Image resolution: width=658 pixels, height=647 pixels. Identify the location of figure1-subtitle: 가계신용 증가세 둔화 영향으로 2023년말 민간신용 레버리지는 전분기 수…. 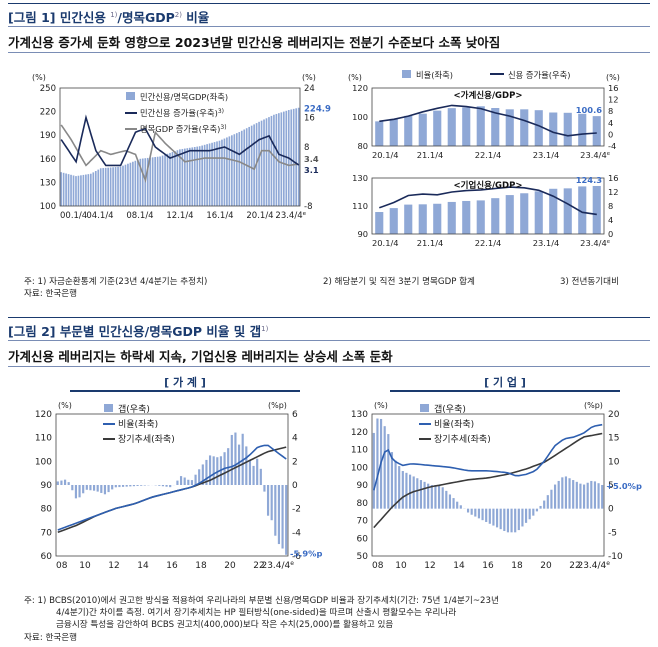
(254, 42).